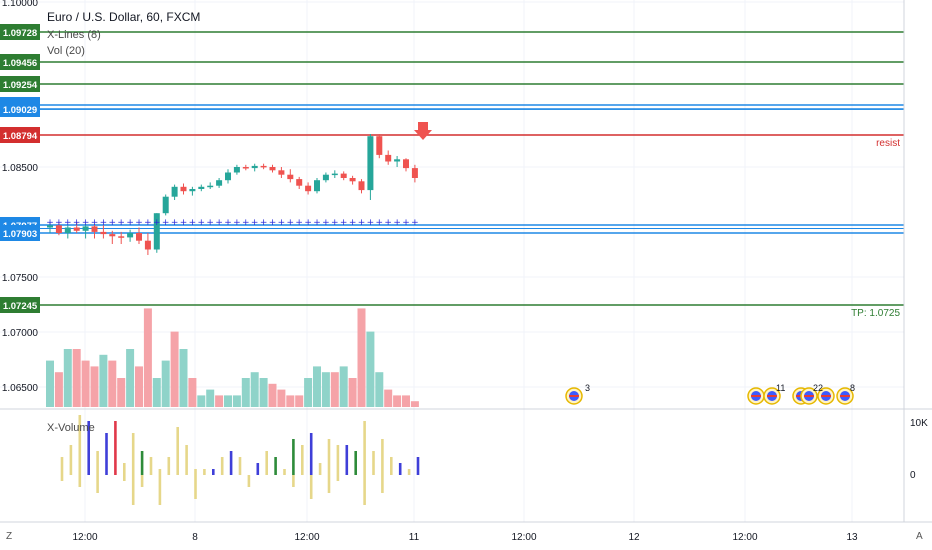 The height and width of the screenshot is (550, 932). What do you see at coordinates (888, 143) in the screenshot?
I see `resist-label: resist` at bounding box center [888, 143].